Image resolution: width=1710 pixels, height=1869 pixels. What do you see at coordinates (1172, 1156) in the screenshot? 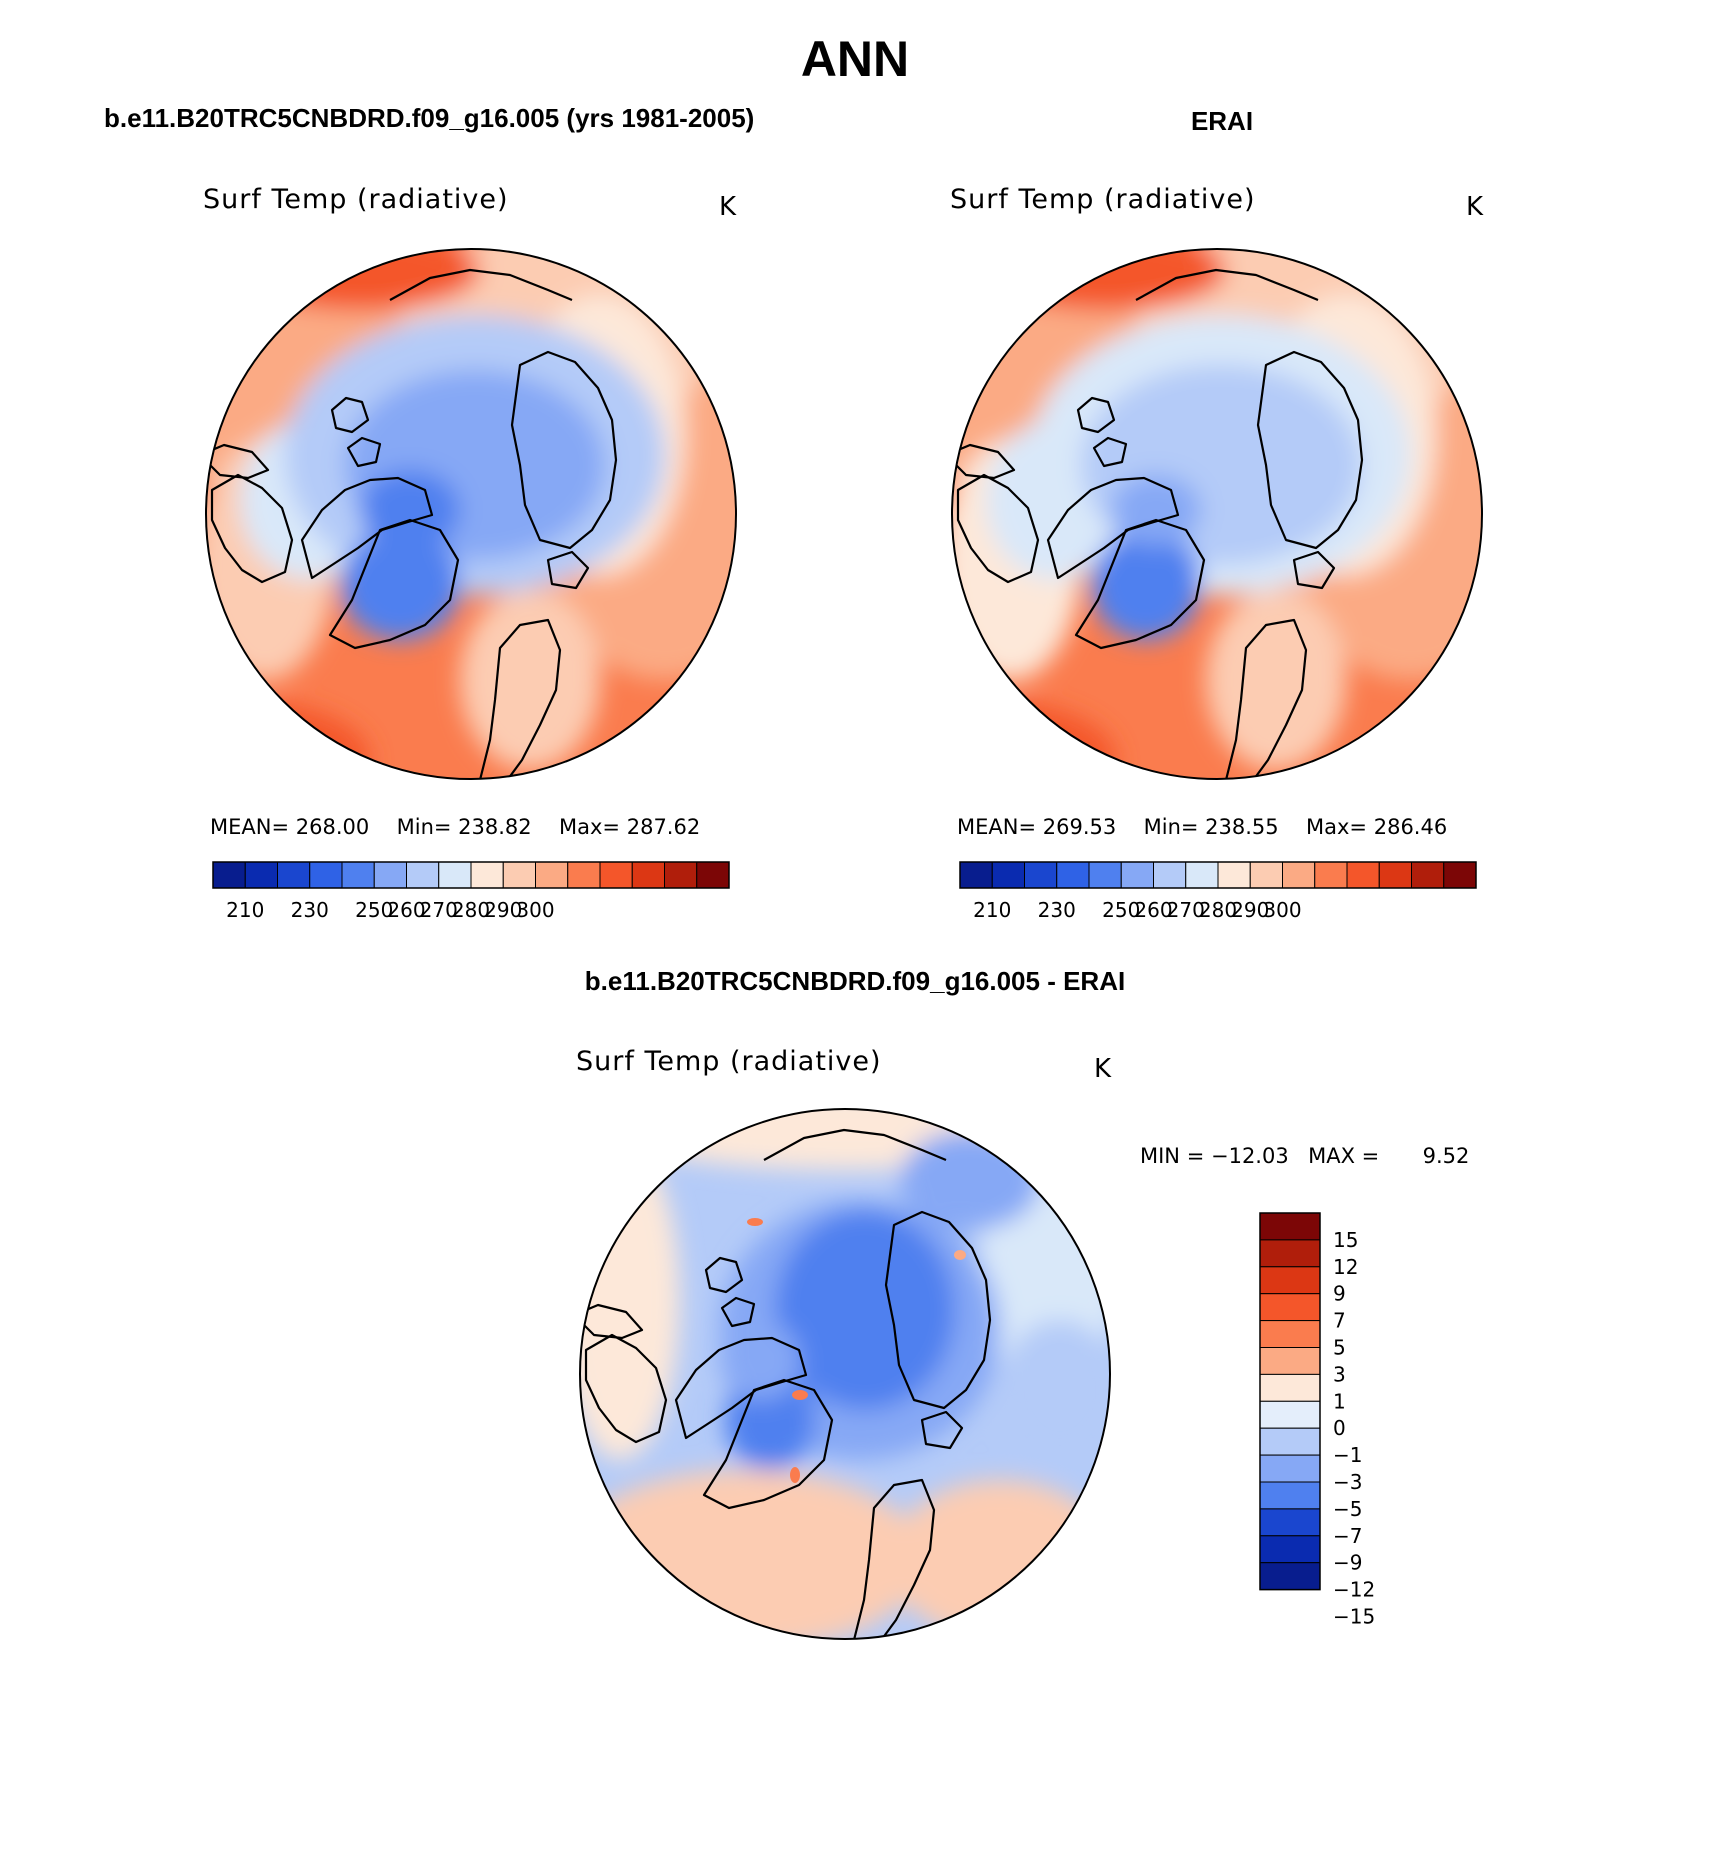
I see `min-label: MIN =` at bounding box center [1172, 1156].